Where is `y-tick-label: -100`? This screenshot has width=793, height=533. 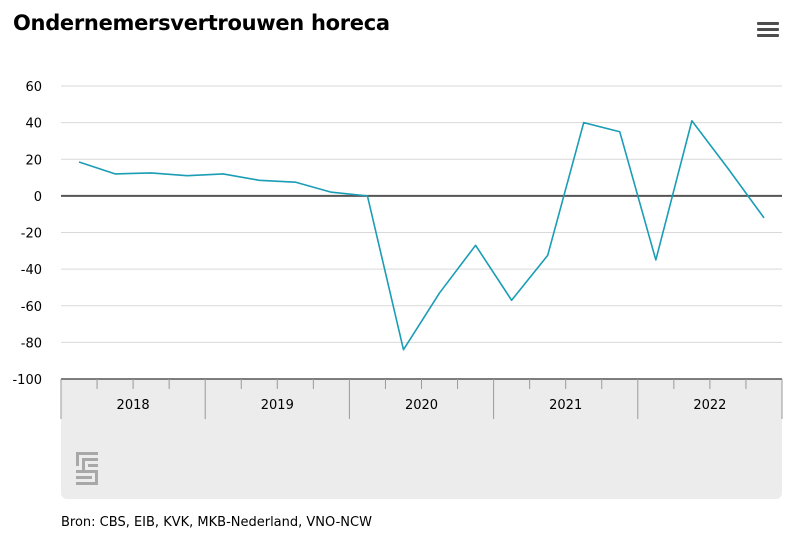 y-tick-label: -100 is located at coordinates (27, 380).